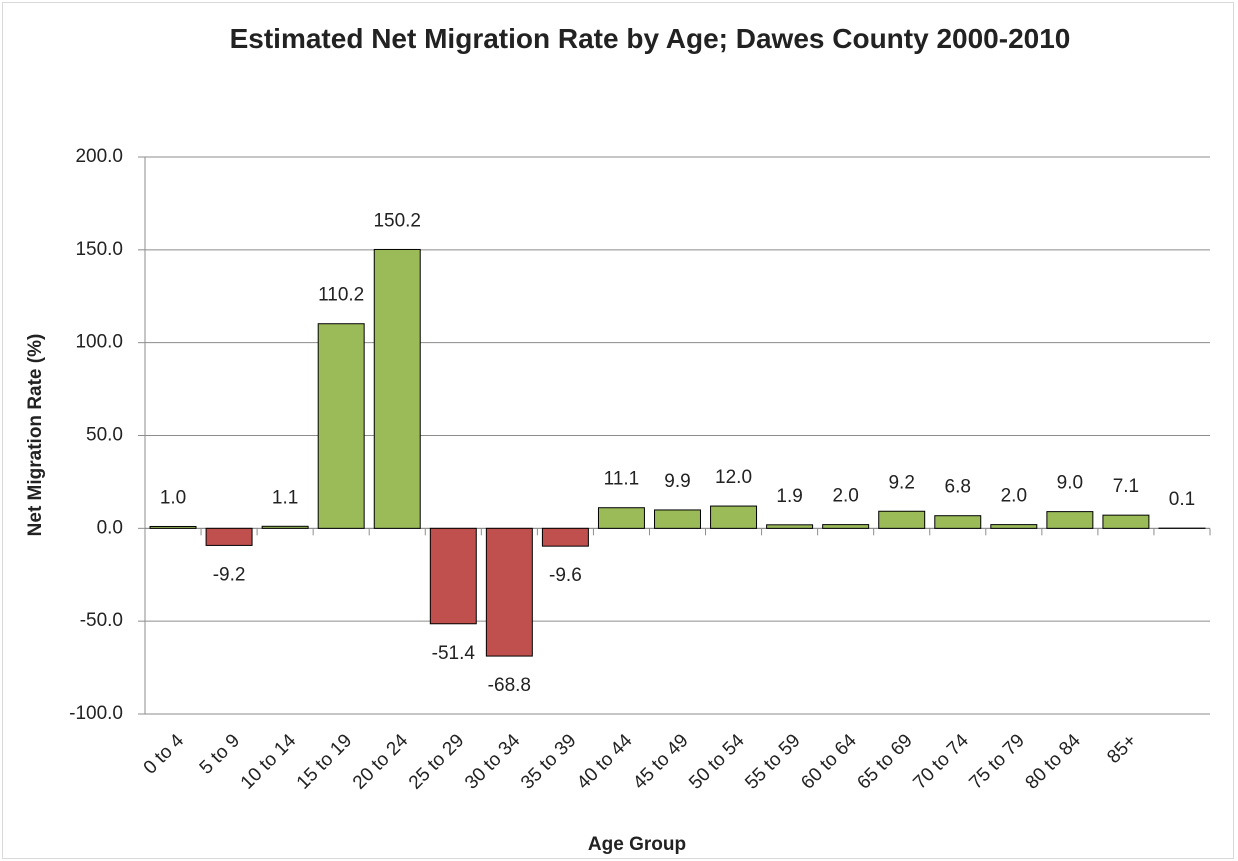 The width and height of the screenshot is (1238, 861). What do you see at coordinates (35, 435) in the screenshot?
I see `y-axis-title: Net Migration Rate (%)` at bounding box center [35, 435].